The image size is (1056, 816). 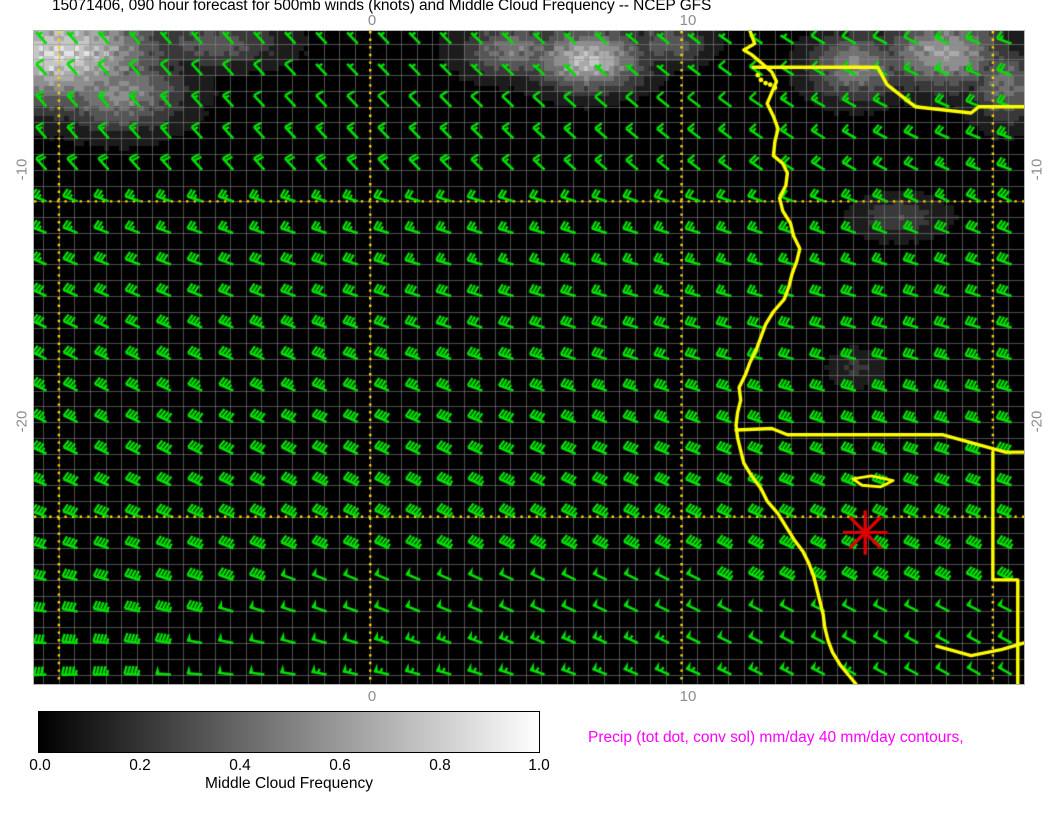 What do you see at coordinates (688, 696) in the screenshot?
I see `x-tick-bottom-10: 10` at bounding box center [688, 696].